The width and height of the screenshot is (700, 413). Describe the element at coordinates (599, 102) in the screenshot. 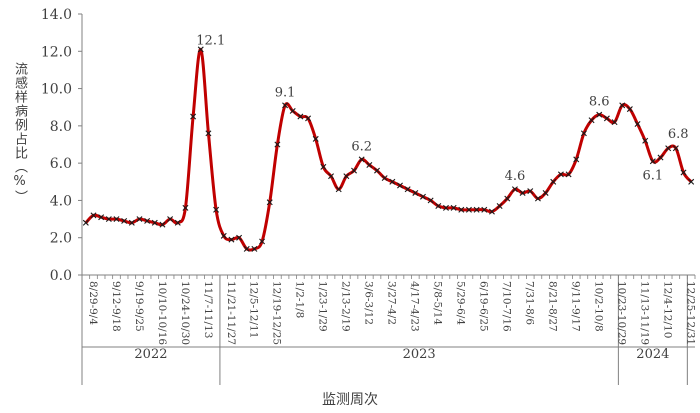

I see `data-label: 8.6` at that location.